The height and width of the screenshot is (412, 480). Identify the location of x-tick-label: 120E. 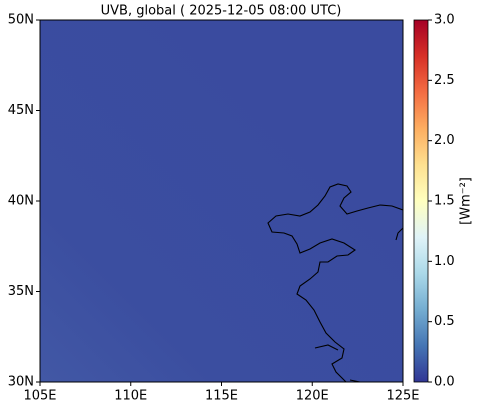
(312, 396).